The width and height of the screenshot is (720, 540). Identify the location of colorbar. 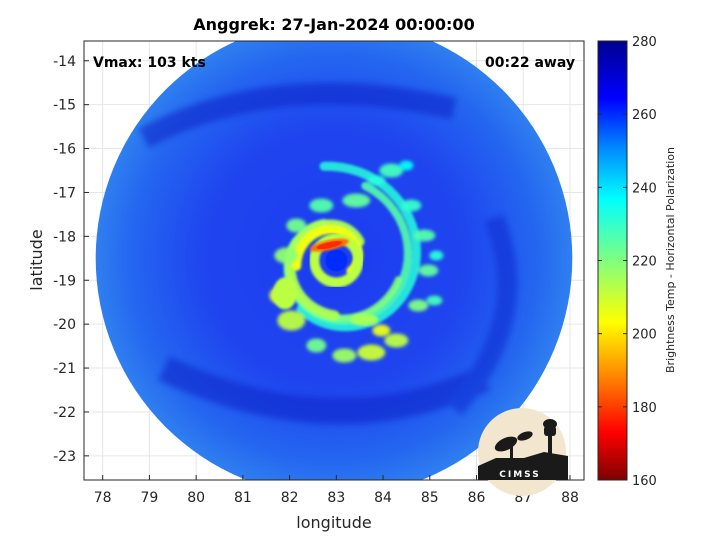
(612, 260).